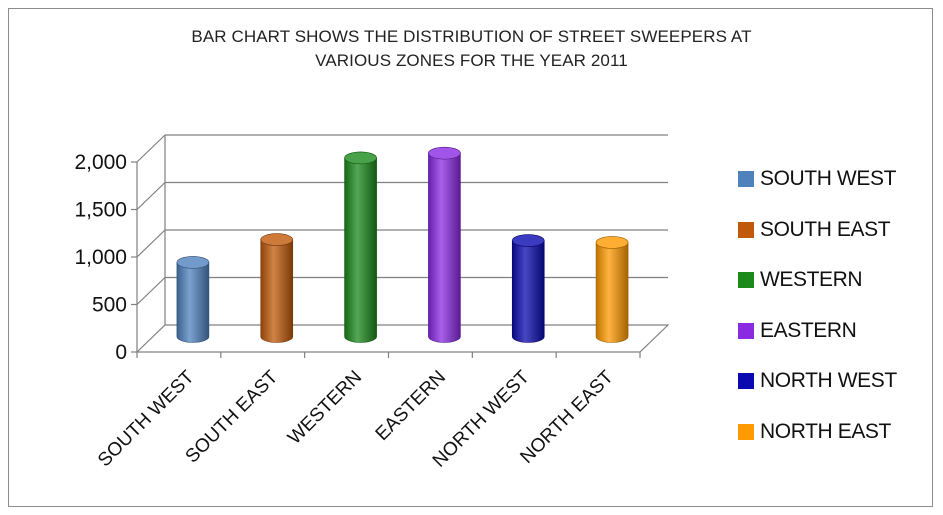 The width and height of the screenshot is (943, 515). I want to click on y-tick-label: 500, so click(109, 305).